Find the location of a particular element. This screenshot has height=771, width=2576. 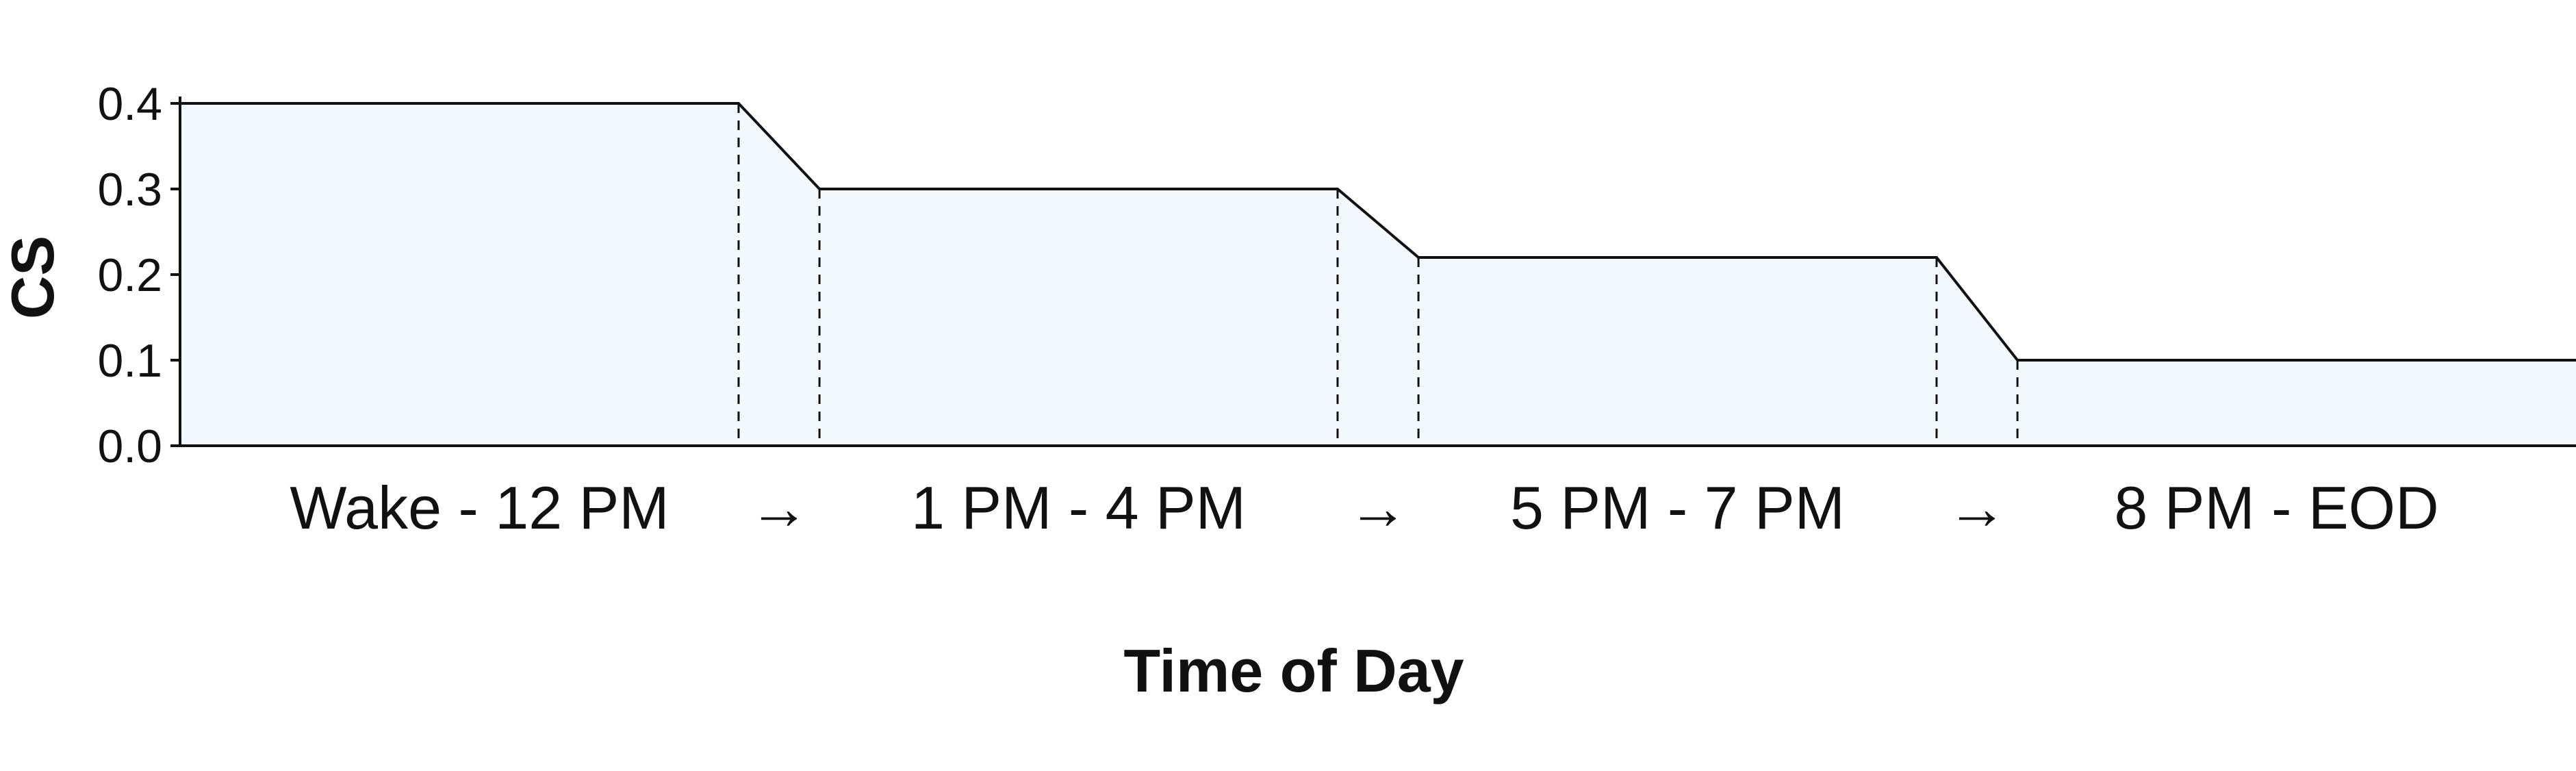

y-tick-label: 0.1 is located at coordinates (129, 361).